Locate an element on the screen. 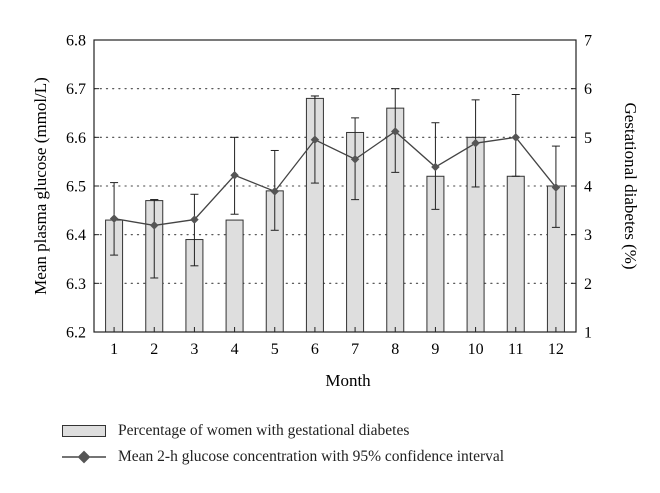  x-tick-label: 12 is located at coordinates (556, 349).